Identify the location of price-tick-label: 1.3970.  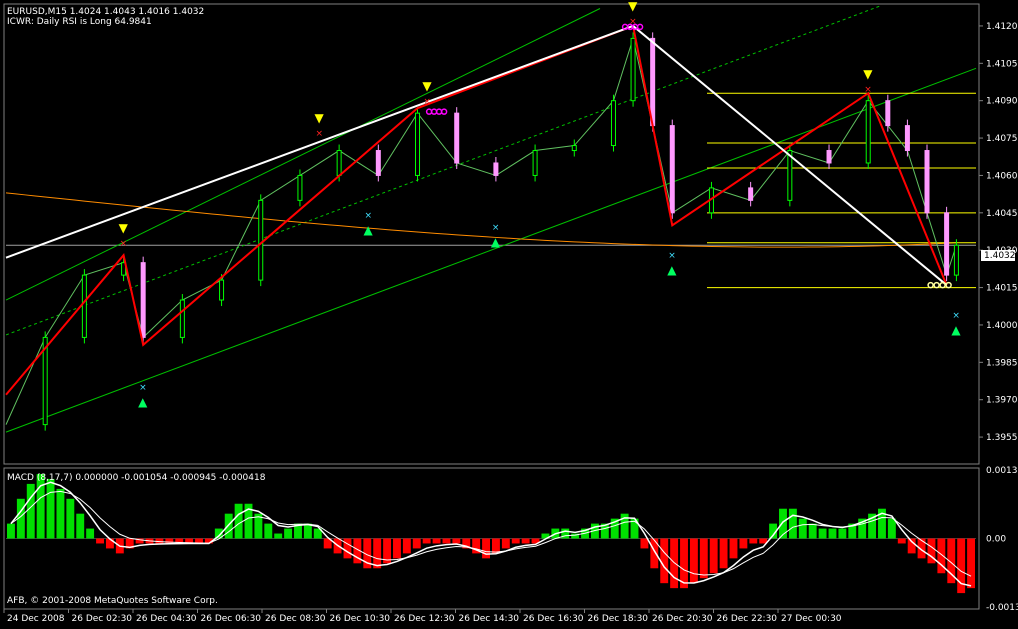
(1002, 401).